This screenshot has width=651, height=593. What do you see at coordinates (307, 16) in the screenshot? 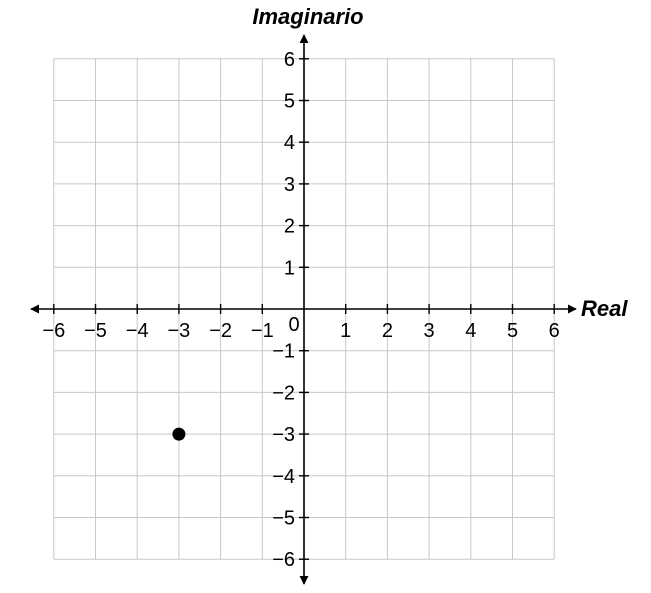
I see `y-axis-title: Imaginario` at bounding box center [307, 16].